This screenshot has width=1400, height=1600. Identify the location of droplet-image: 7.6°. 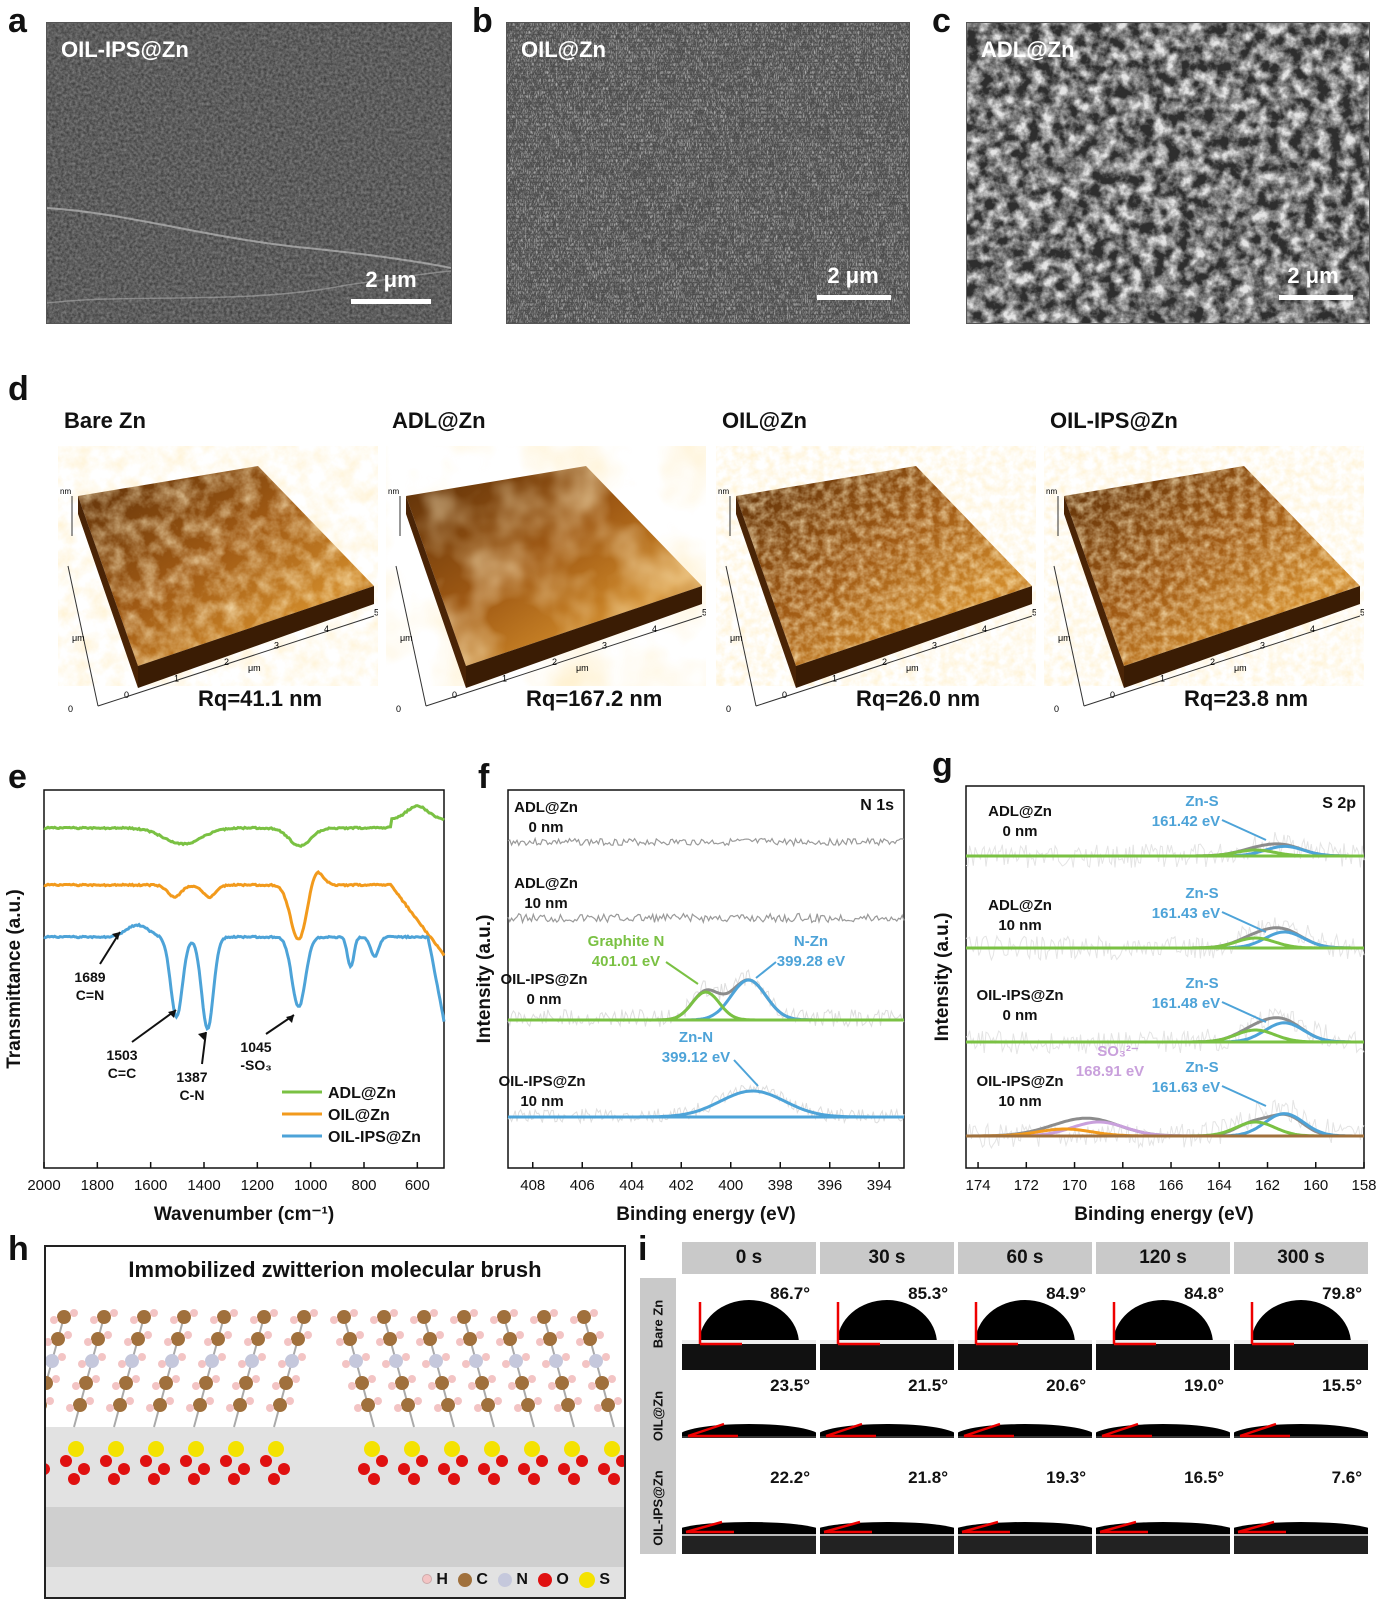
(1301, 1508).